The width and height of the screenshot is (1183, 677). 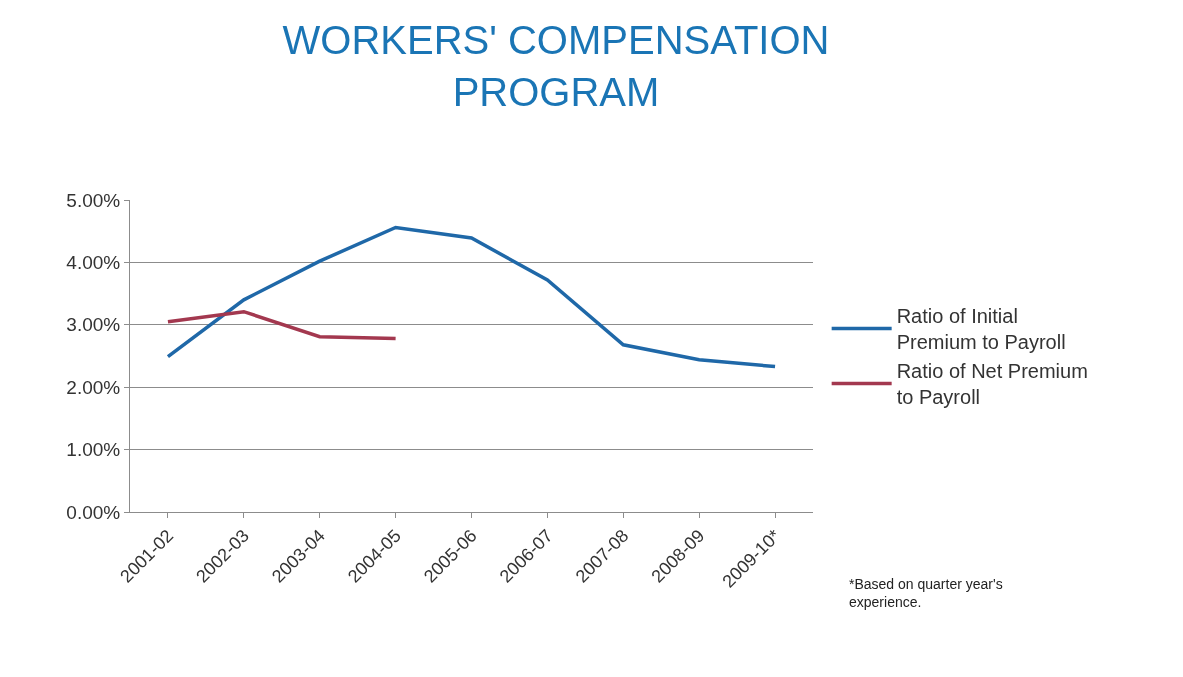 What do you see at coordinates (981, 329) in the screenshot?
I see `legend-label: Ratio of Initial Premium to Payroll` at bounding box center [981, 329].